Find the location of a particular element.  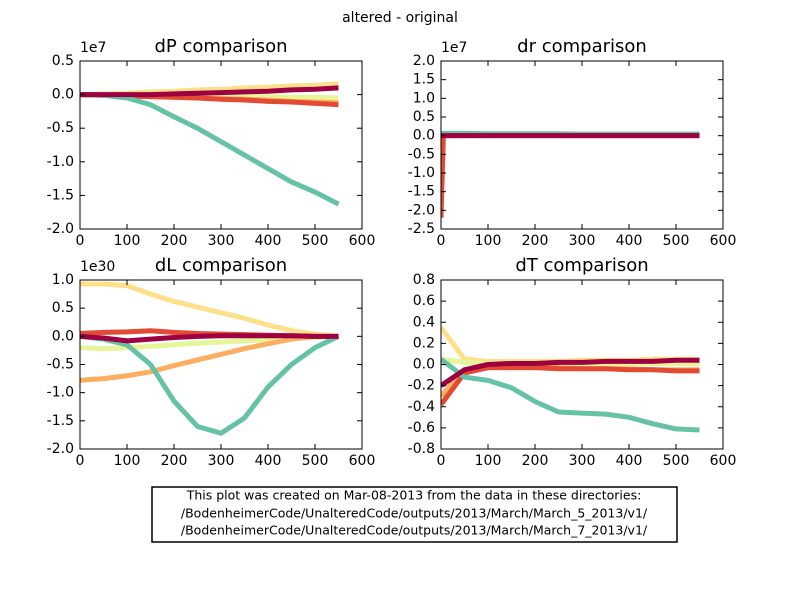

y-tick-label: 0.2 is located at coordinates (424, 343).